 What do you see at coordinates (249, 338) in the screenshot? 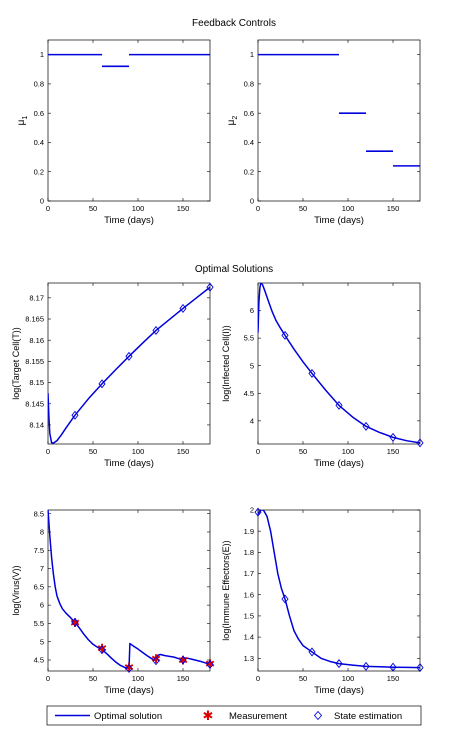
I see `y-tick-label: 5.5` at bounding box center [249, 338].